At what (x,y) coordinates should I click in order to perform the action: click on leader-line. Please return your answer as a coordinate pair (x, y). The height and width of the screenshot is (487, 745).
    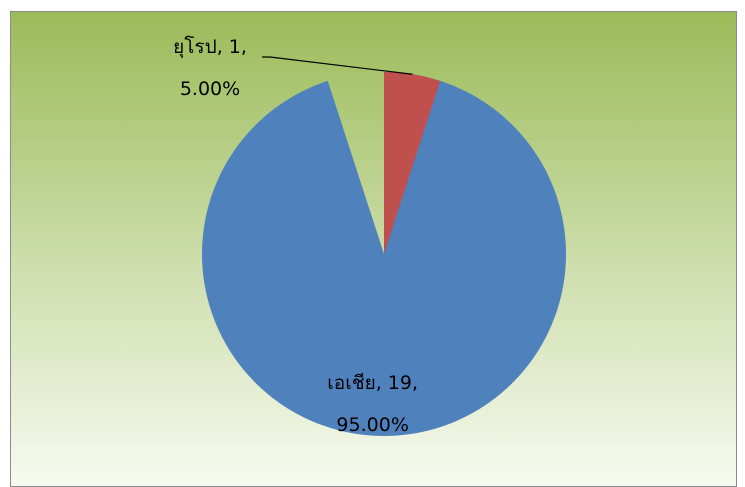
    Looking at the image, I should click on (337, 65).